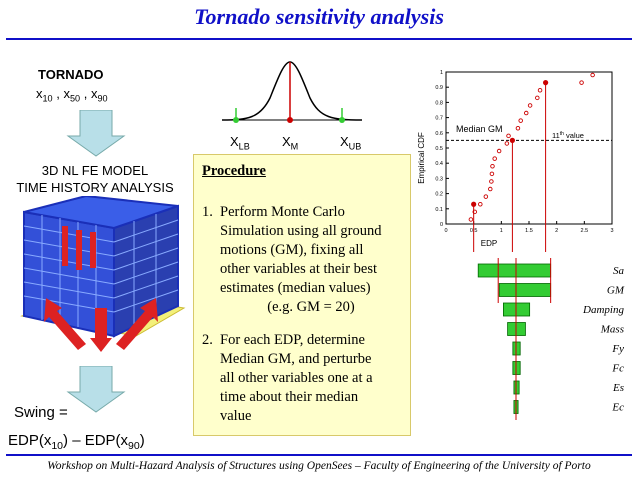 This screenshot has height=479, width=638. What do you see at coordinates (439, 164) in the screenshot?
I see `cdf-ytick-label: 0.4` at bounding box center [439, 164].